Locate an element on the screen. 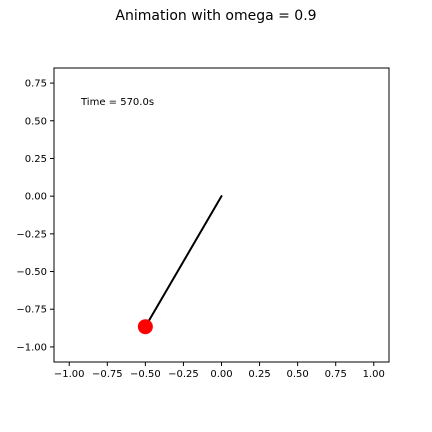 The image size is (432, 432). x-tick-label: −1.00 is located at coordinates (69, 374).